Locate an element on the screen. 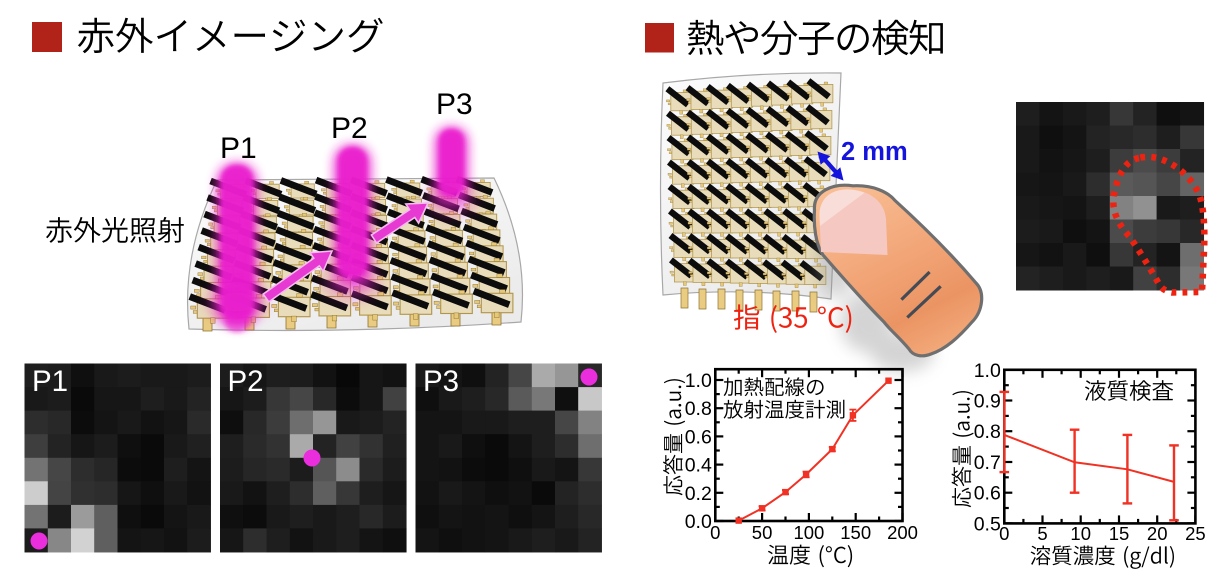  svg-text: 20 is located at coordinates (1157, 533).